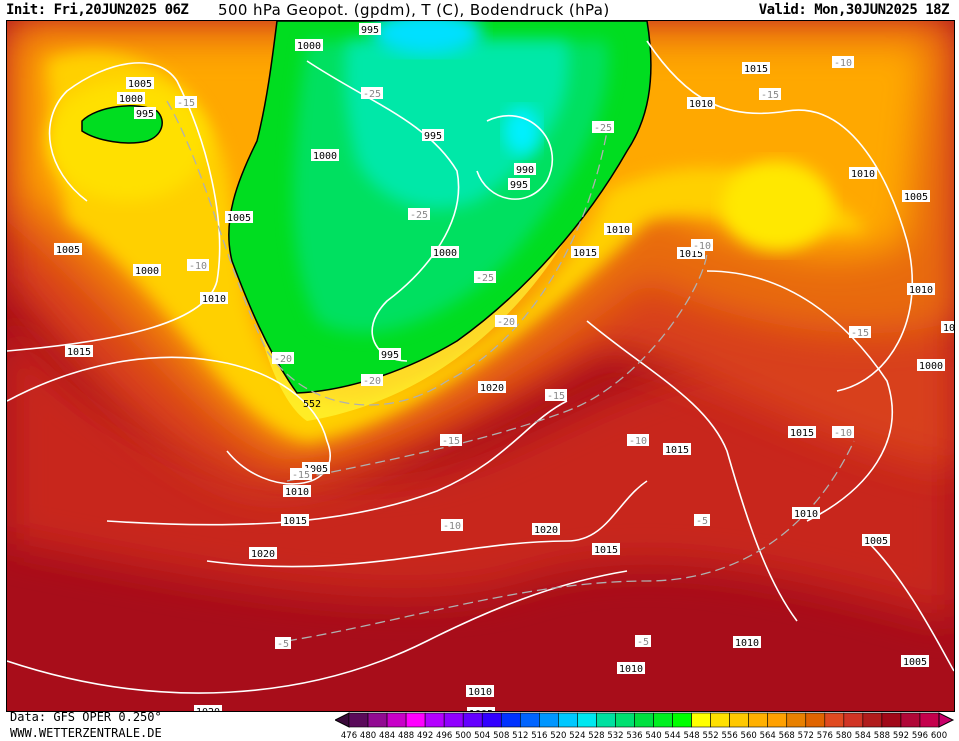  I want to click on colorbar-tick-label: 568, so click(787, 735).